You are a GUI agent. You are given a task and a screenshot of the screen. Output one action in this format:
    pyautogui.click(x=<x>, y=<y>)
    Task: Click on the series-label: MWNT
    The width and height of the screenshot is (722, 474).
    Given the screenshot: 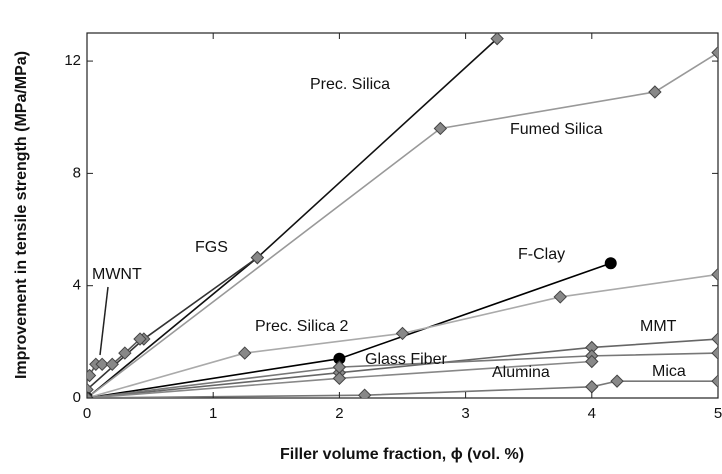 What is the action you would take?
    pyautogui.click(x=117, y=274)
    